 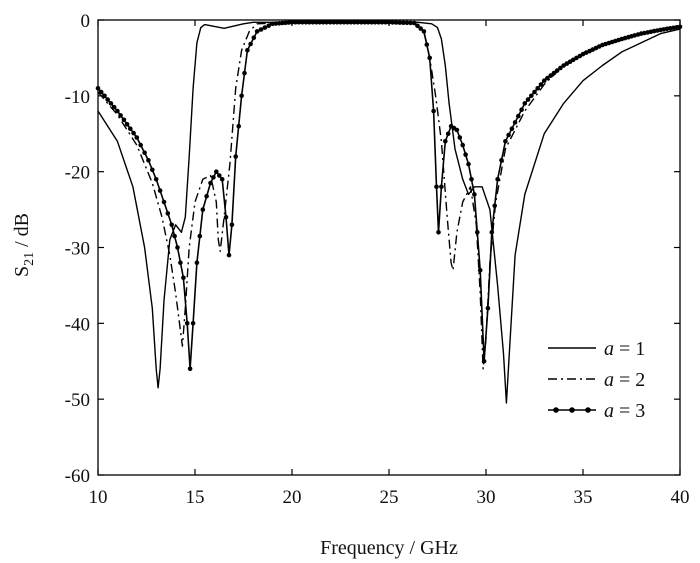 I want to click on x-tick-label: 35, so click(x=583, y=497).